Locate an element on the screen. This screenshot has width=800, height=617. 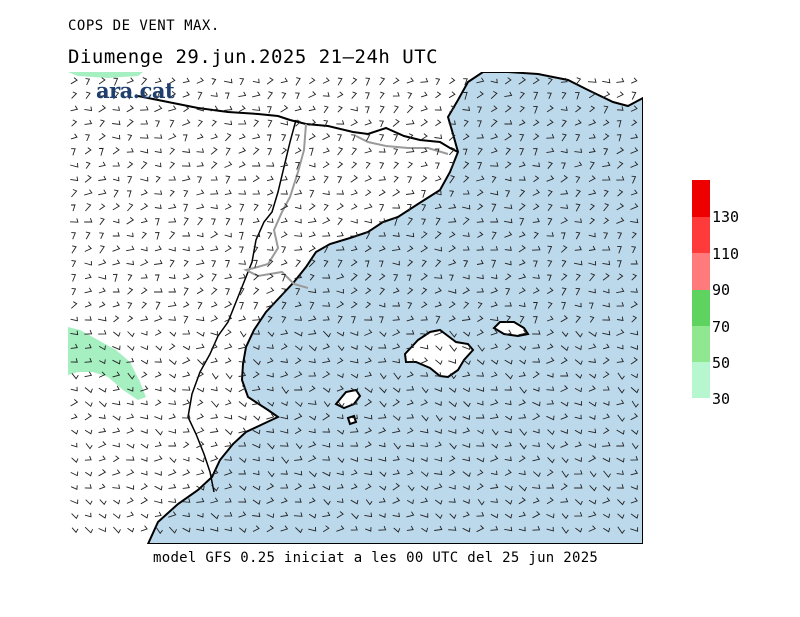
legend-label-90: 90 is located at coordinates (721, 290).